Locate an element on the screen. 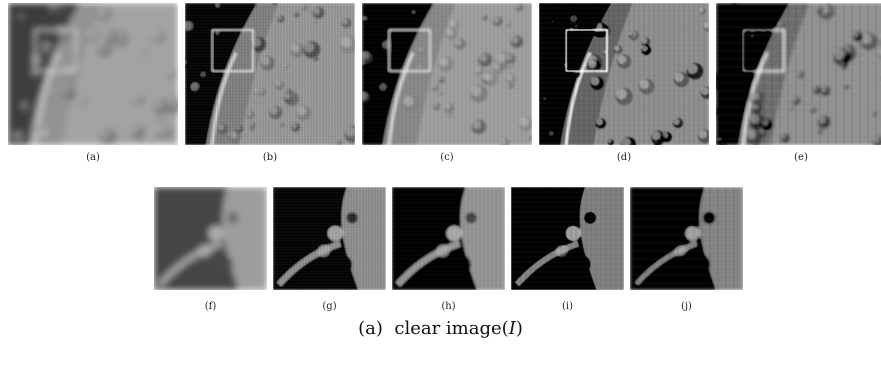 This screenshot has height=366, width=881. panel-label: (j) is located at coordinates (686, 306).